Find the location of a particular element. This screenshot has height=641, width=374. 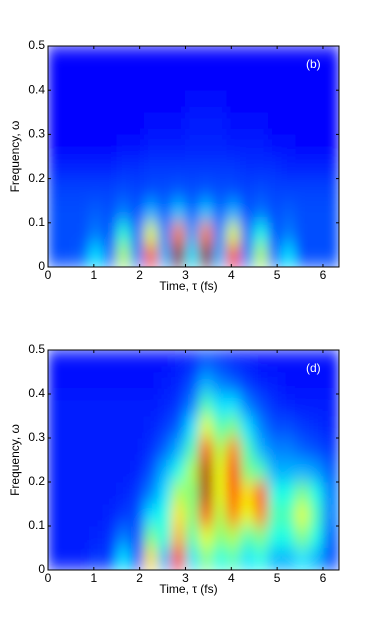

y-tick-label: 0.5 is located at coordinates (36, 45).